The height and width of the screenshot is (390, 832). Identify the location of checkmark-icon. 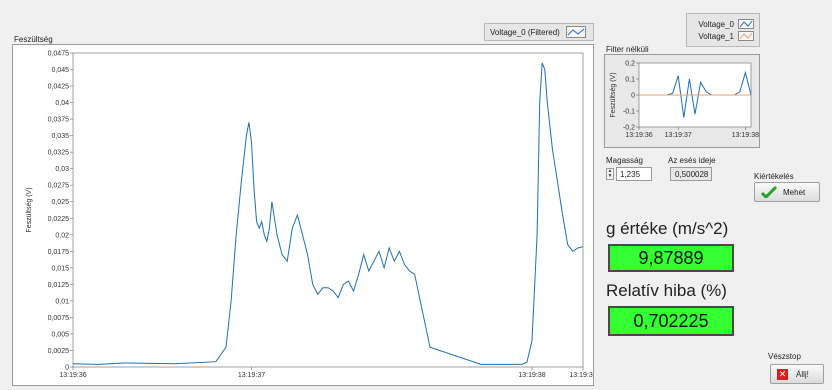
(769, 192).